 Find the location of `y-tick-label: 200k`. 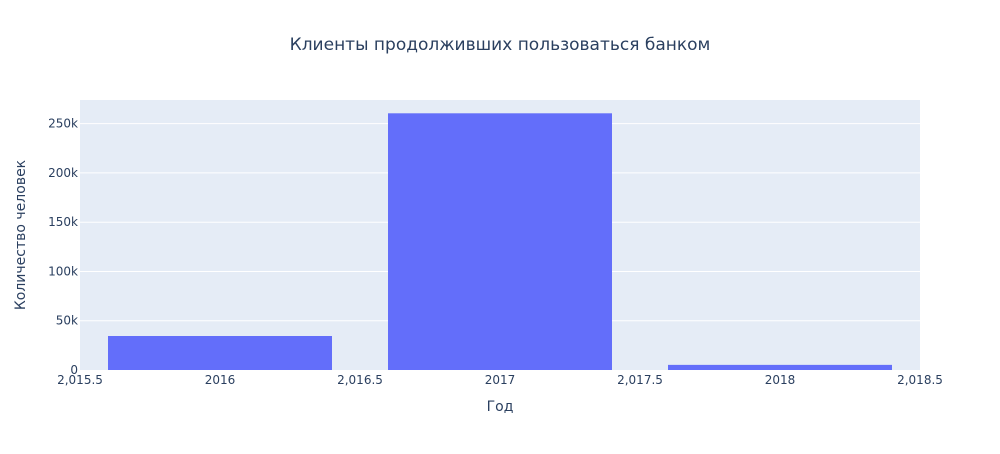

y-tick-label: 200k is located at coordinates (63, 173).